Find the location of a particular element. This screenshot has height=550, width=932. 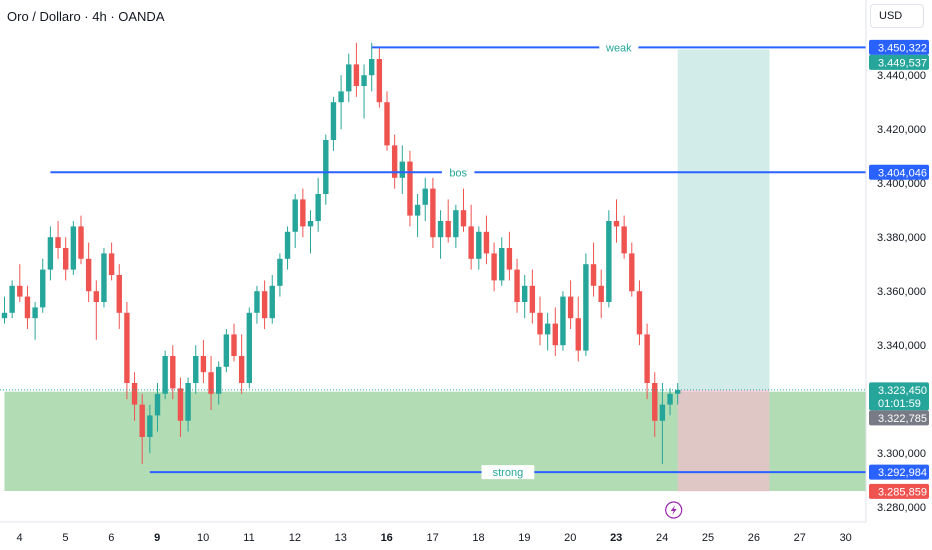

time-tick-label: 24 is located at coordinates (662, 538).